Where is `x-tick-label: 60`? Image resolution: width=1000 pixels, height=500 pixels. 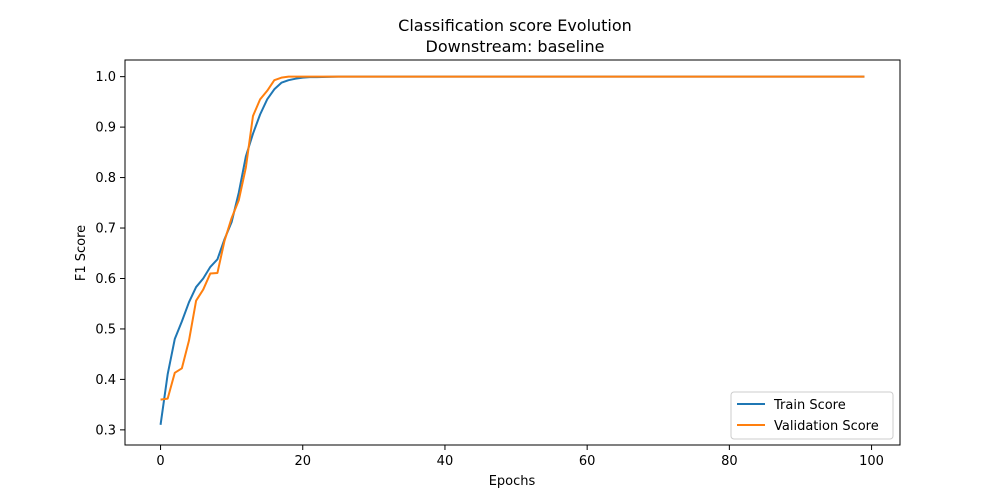 x-tick-label: 60 is located at coordinates (587, 461).